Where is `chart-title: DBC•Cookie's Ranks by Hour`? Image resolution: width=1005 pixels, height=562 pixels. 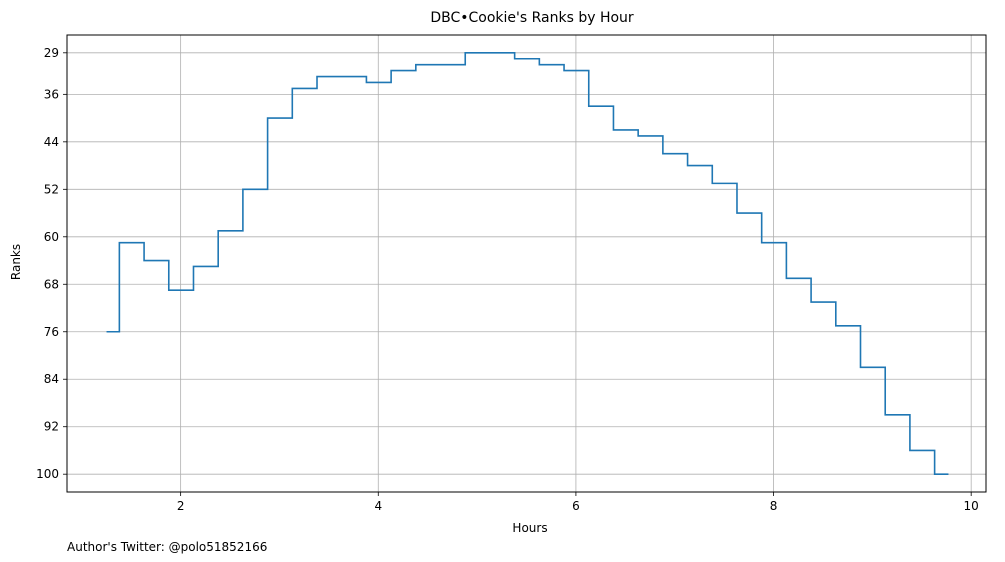 chart-title: DBC•Cookie's Ranks by Hour is located at coordinates (532, 18).